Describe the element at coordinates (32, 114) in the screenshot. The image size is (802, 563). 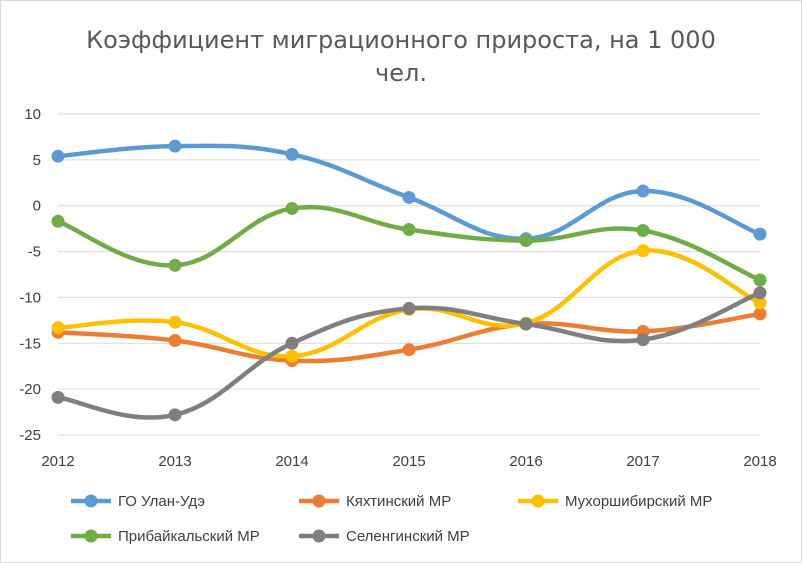
I see `y-tick-label: 10` at that location.